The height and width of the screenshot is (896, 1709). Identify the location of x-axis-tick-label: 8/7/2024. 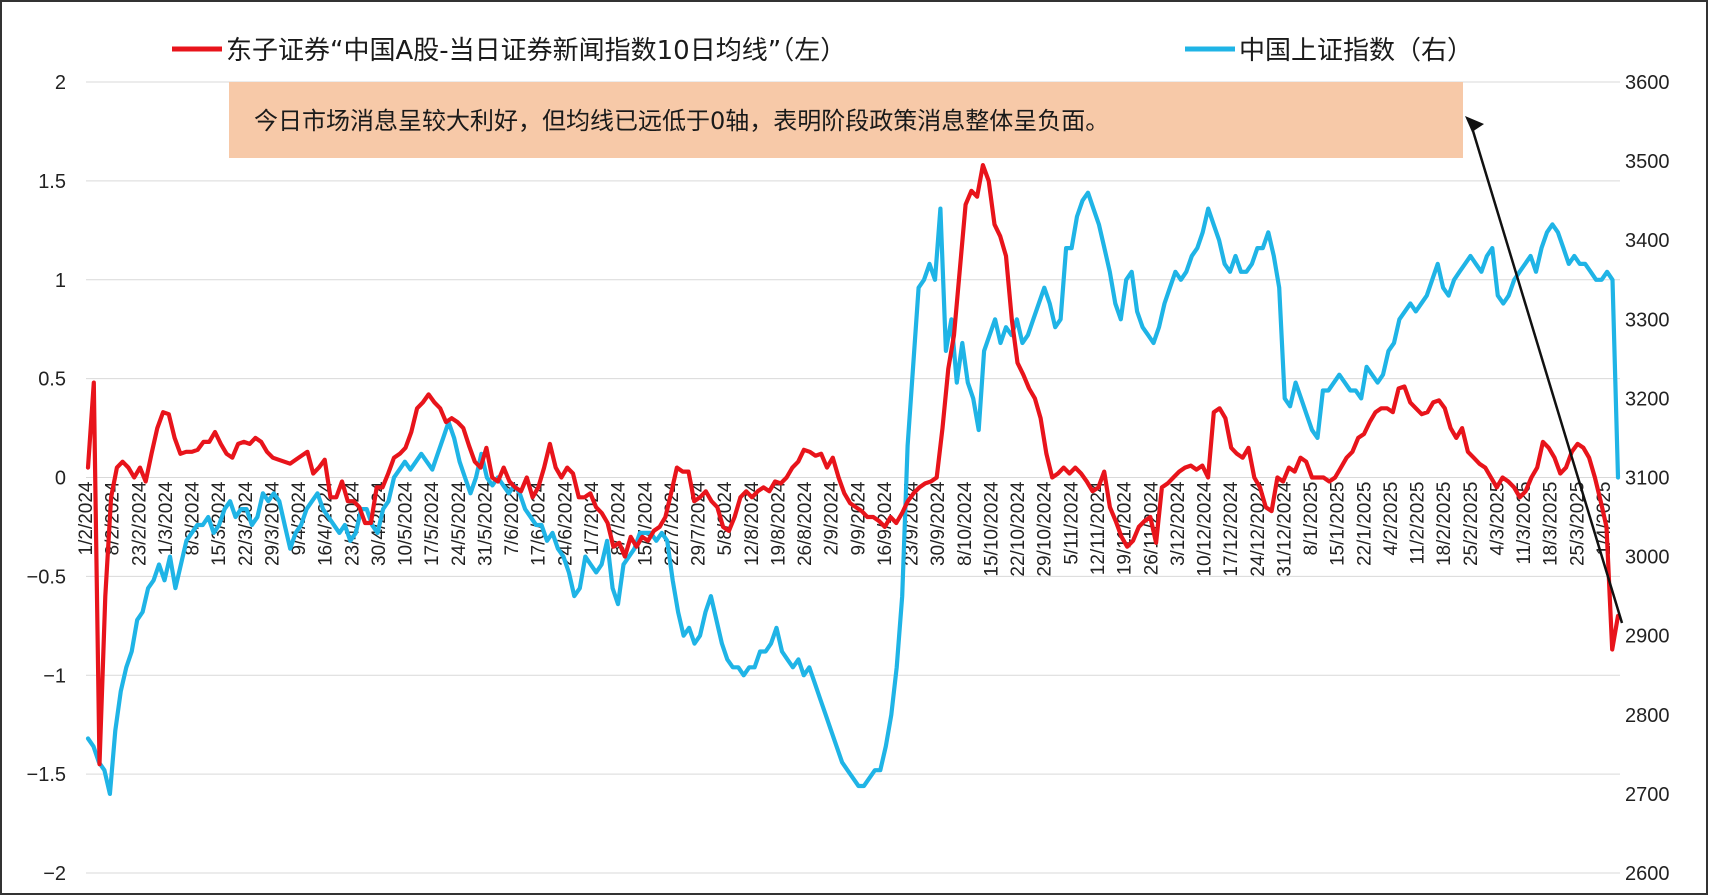
(619, 518).